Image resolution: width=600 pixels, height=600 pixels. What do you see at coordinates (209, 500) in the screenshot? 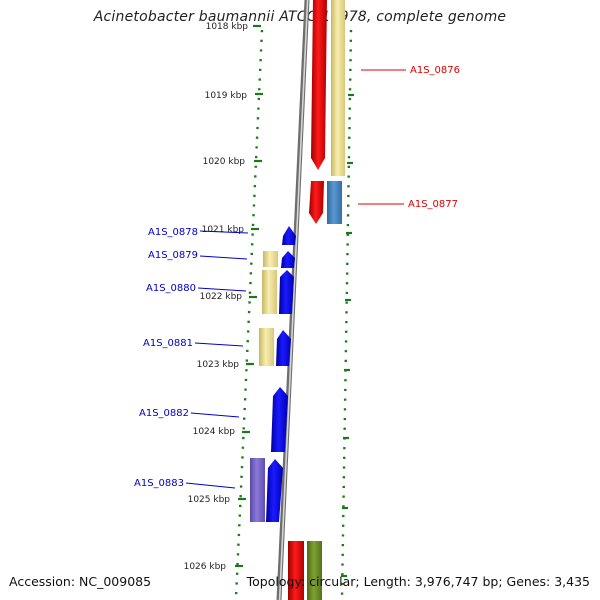
I see `scale-label: 1025 kbp` at bounding box center [209, 500].